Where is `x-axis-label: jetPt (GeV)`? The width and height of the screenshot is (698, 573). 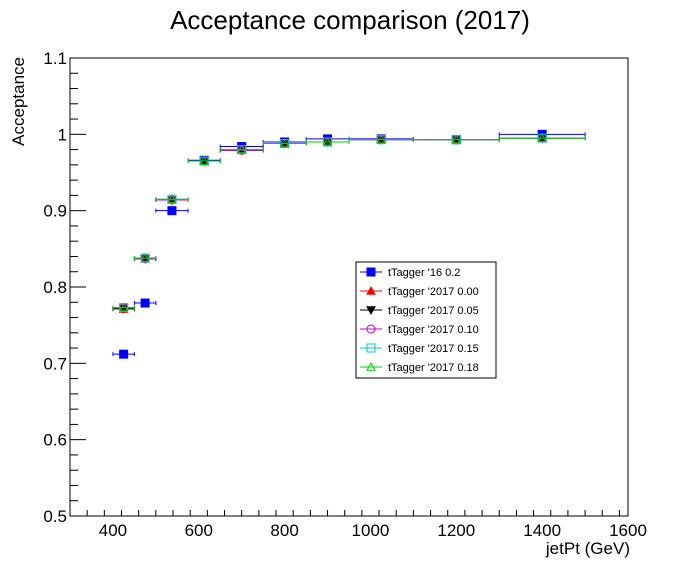
x-axis-label: jetPt (GeV) is located at coordinates (587, 548).